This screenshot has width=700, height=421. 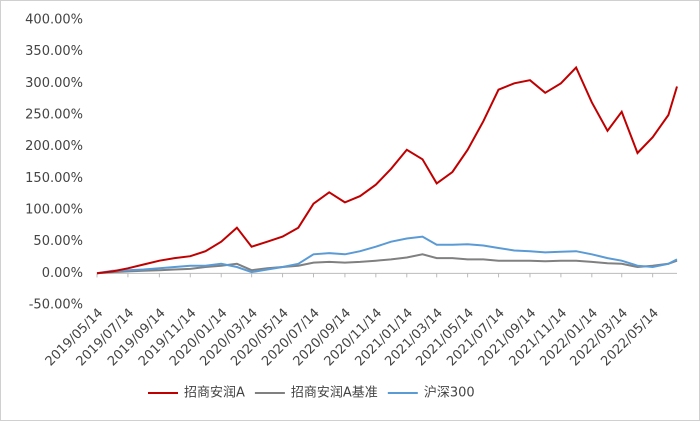 I want to click on y-tick-label: 400.00%, so click(x=54, y=20).